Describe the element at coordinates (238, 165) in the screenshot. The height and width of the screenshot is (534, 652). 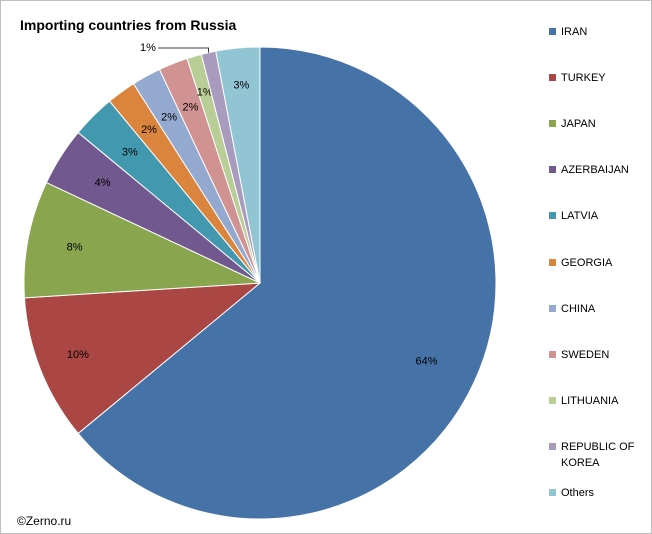
I see `pie-slice-others` at that location.